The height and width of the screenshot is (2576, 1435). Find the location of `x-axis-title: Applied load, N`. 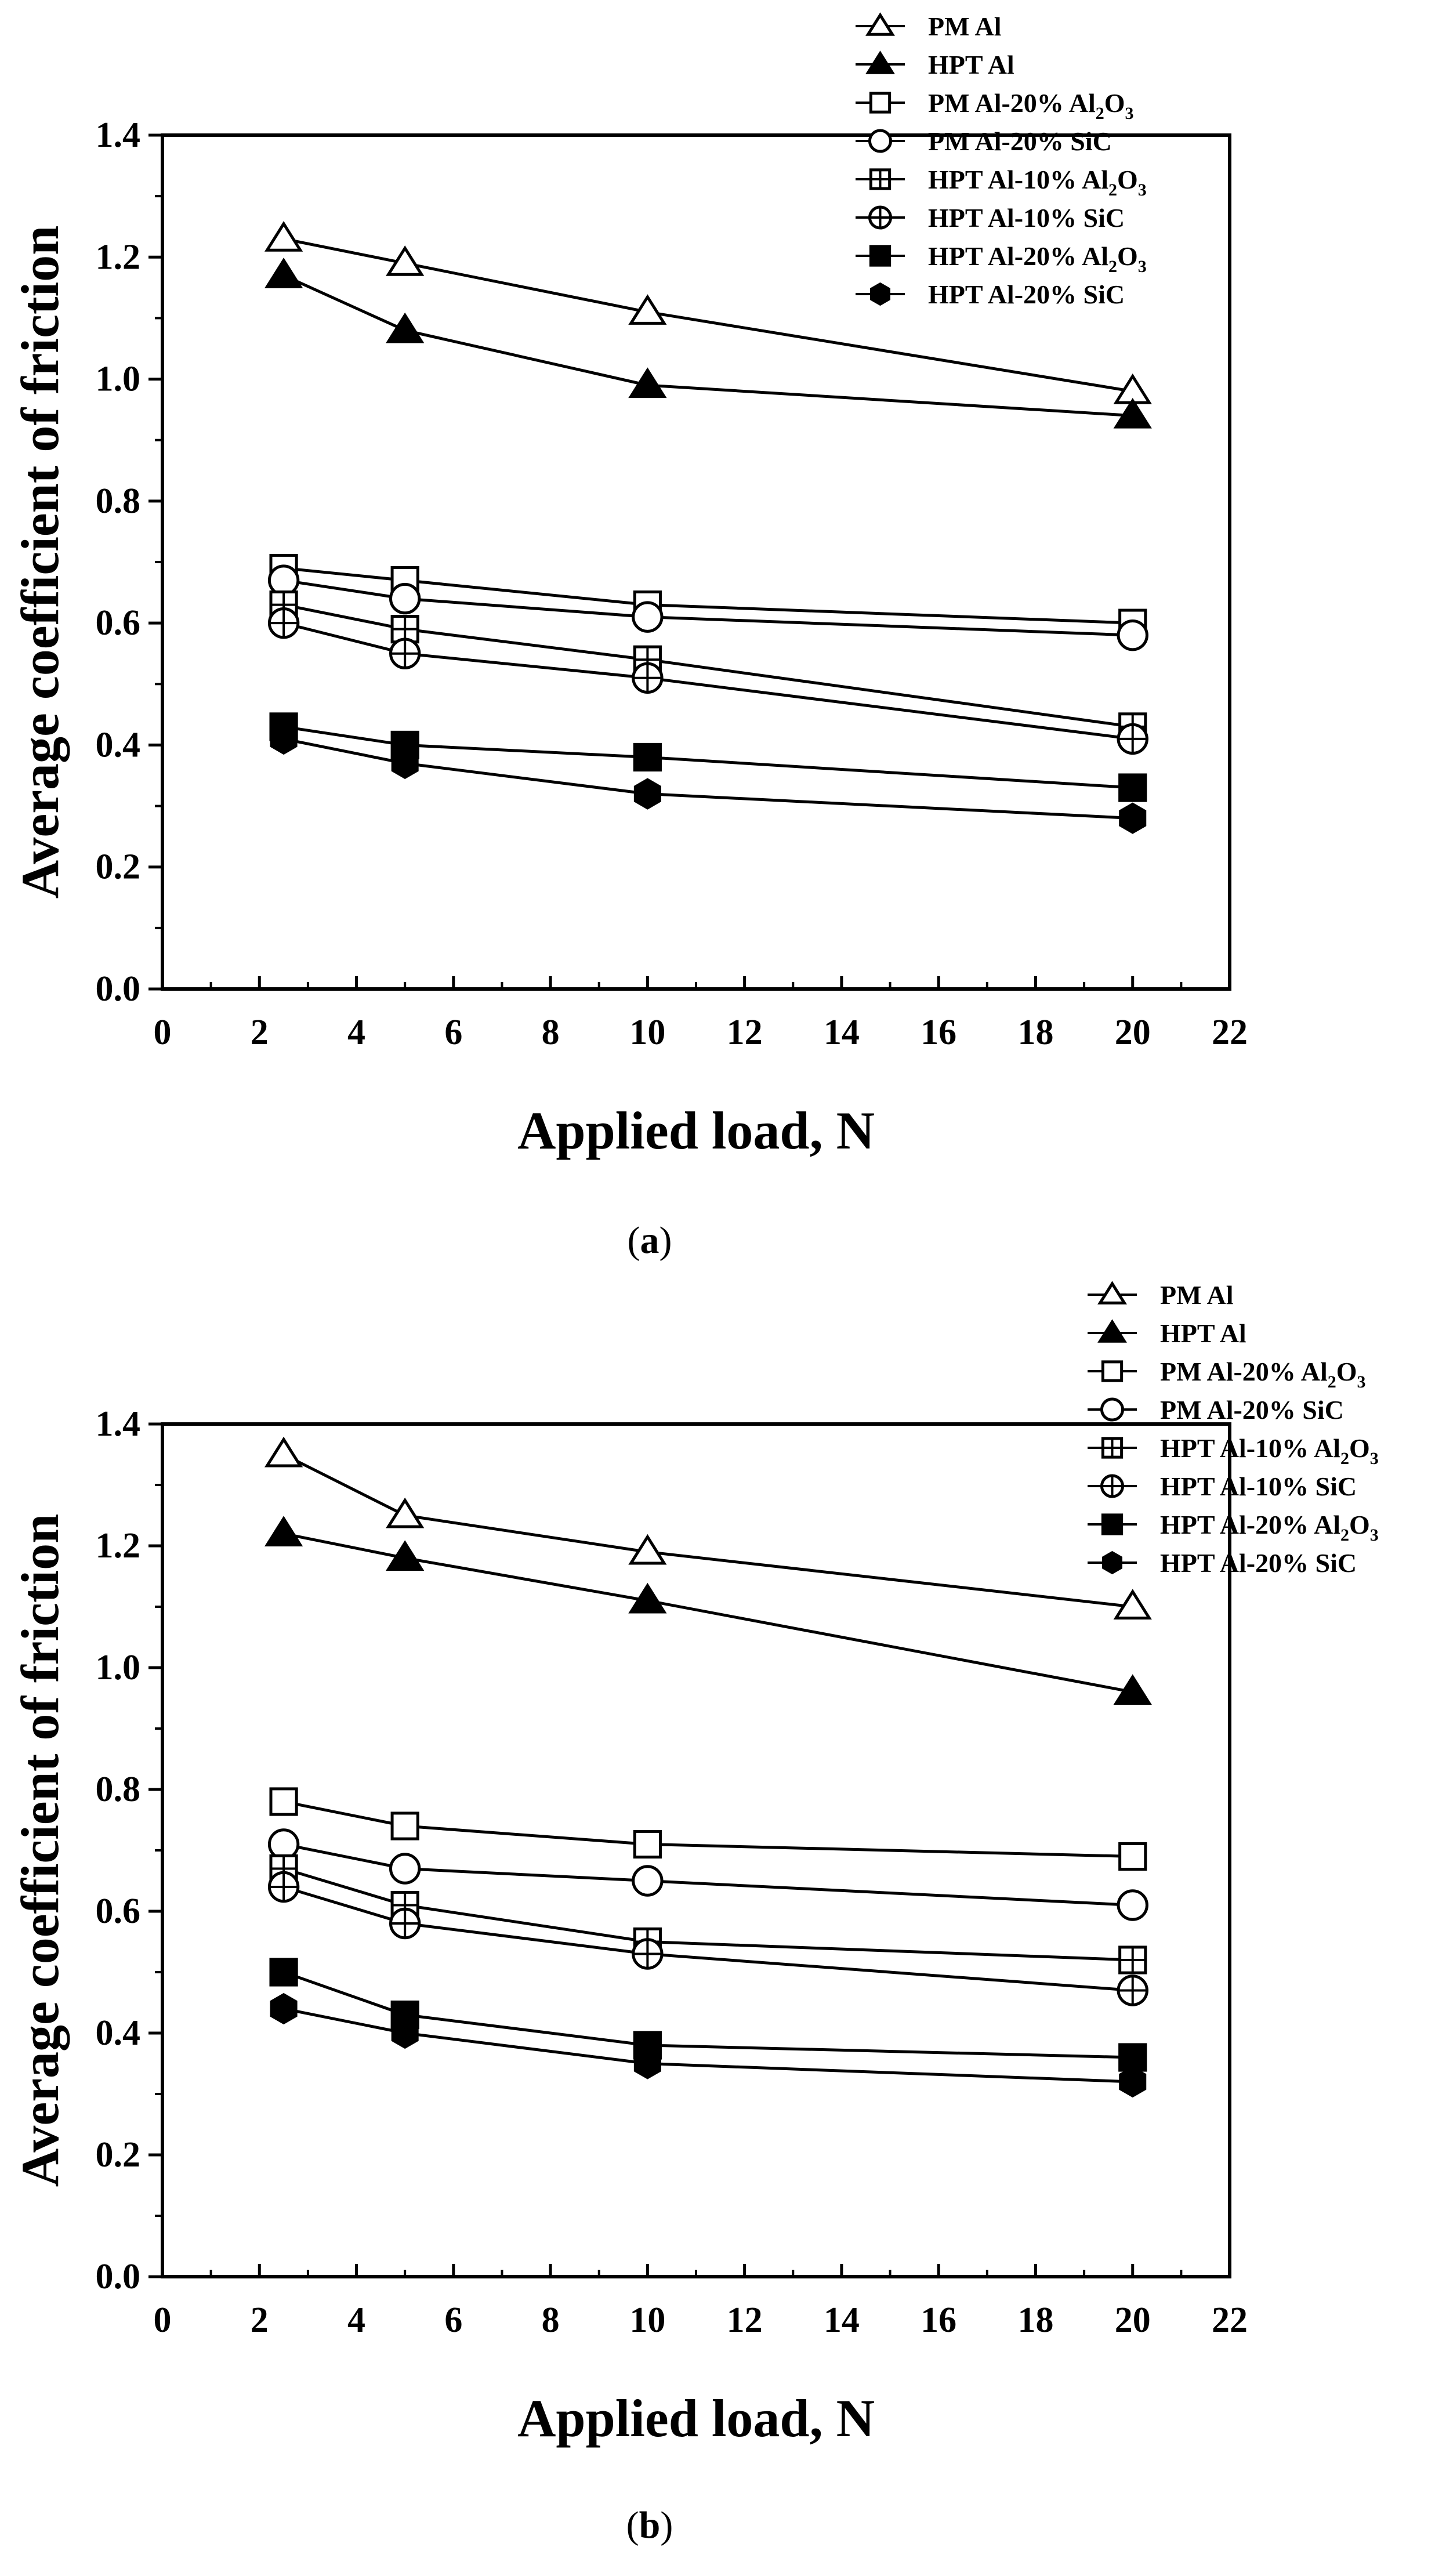

x-axis-title: Applied load, N is located at coordinates (696, 2419).